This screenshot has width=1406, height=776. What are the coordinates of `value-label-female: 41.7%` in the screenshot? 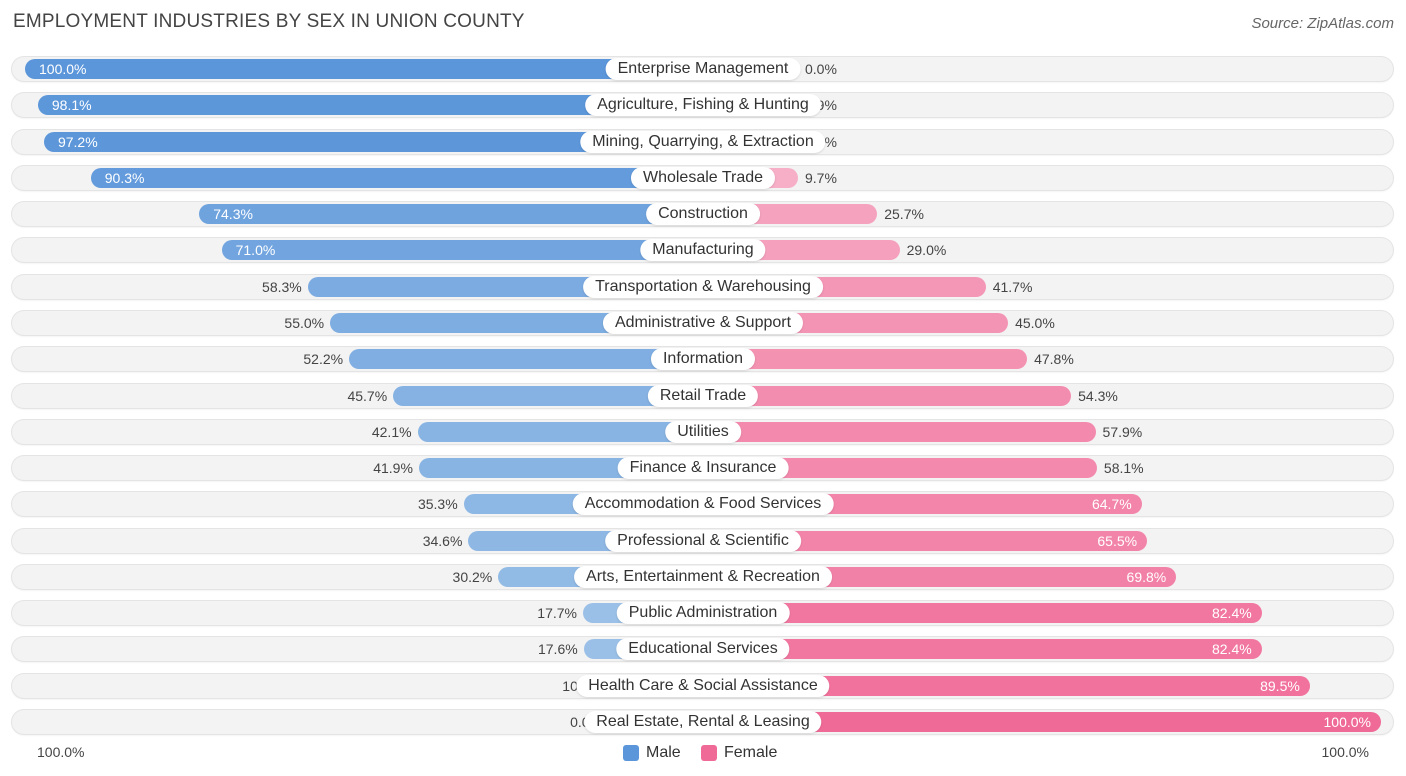 It's located at (1012, 287).